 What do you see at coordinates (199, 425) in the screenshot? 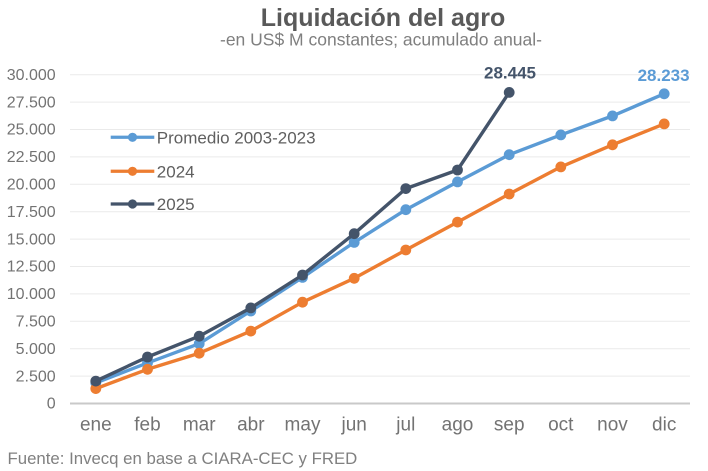
I see `svg-text: mar` at bounding box center [199, 425].